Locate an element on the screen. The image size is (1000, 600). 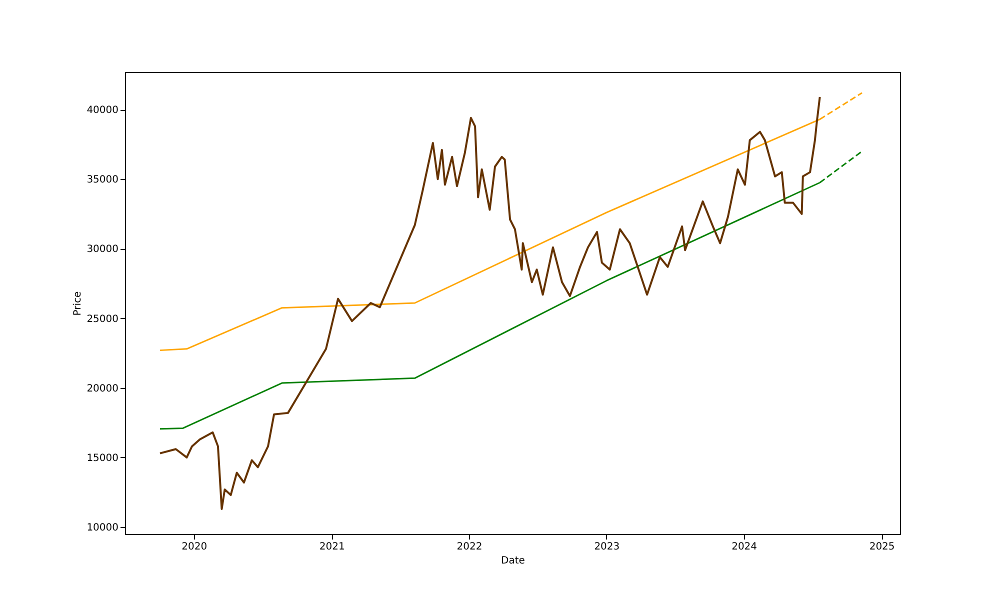
y-tick-label: 25000 is located at coordinates (102, 319).